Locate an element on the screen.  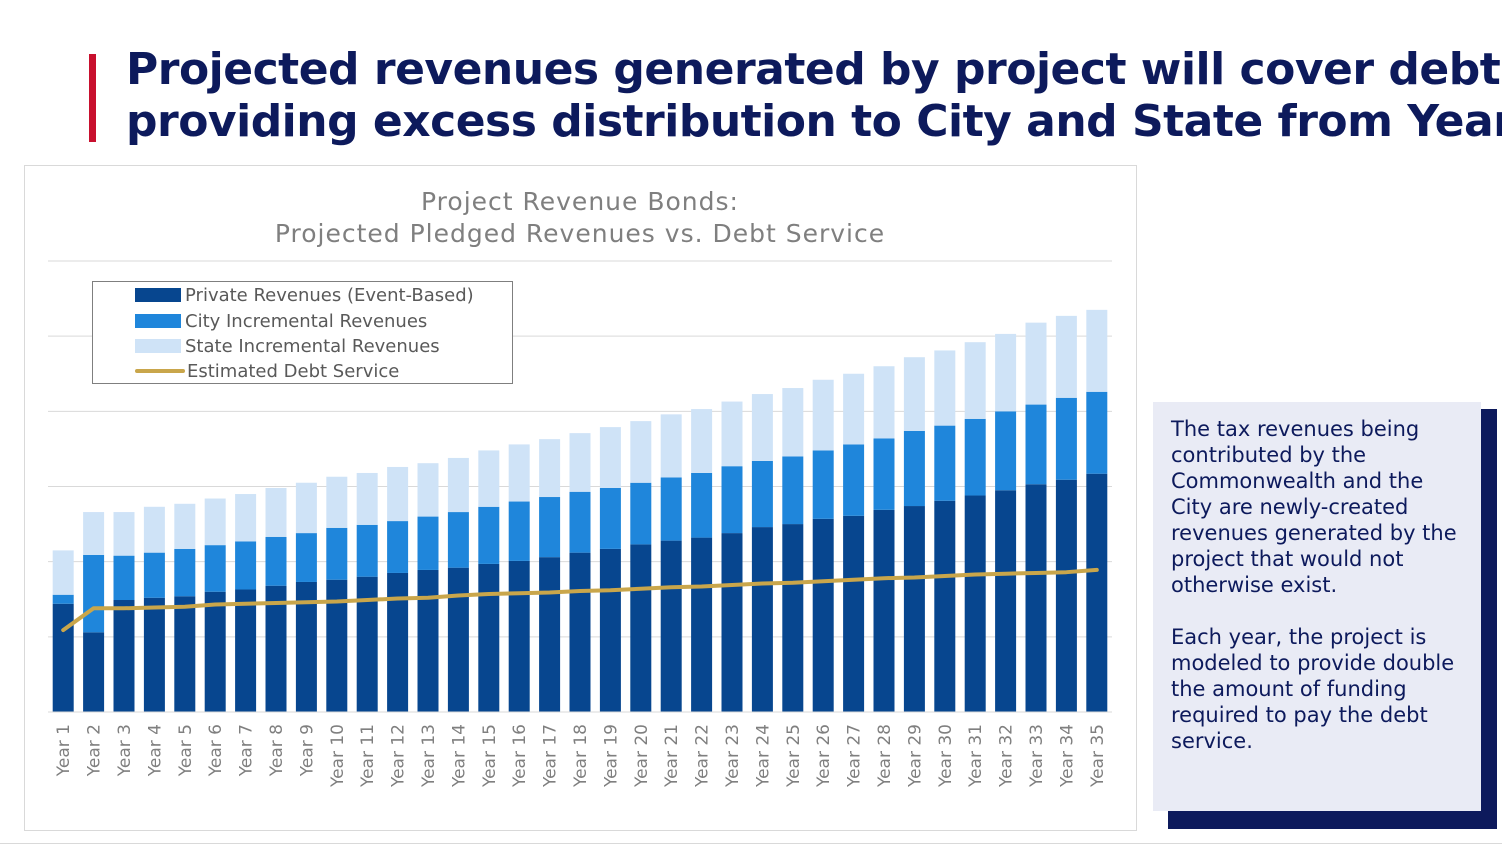
x-tick-label: Year 16 is located at coordinates (520, 756).